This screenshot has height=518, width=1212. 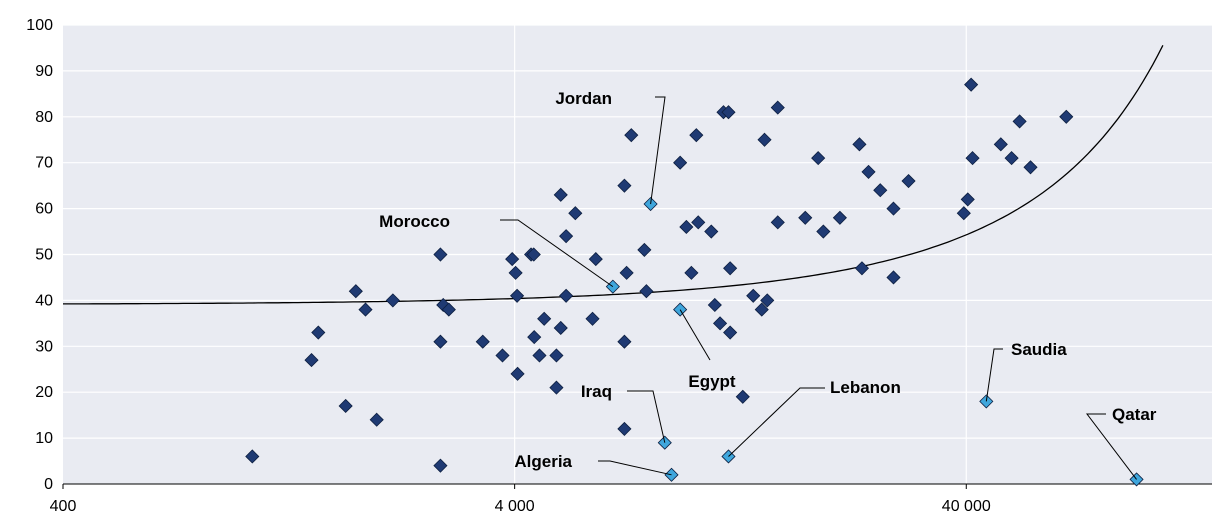 I want to click on y-tick-label: 0, so click(x=48, y=484).